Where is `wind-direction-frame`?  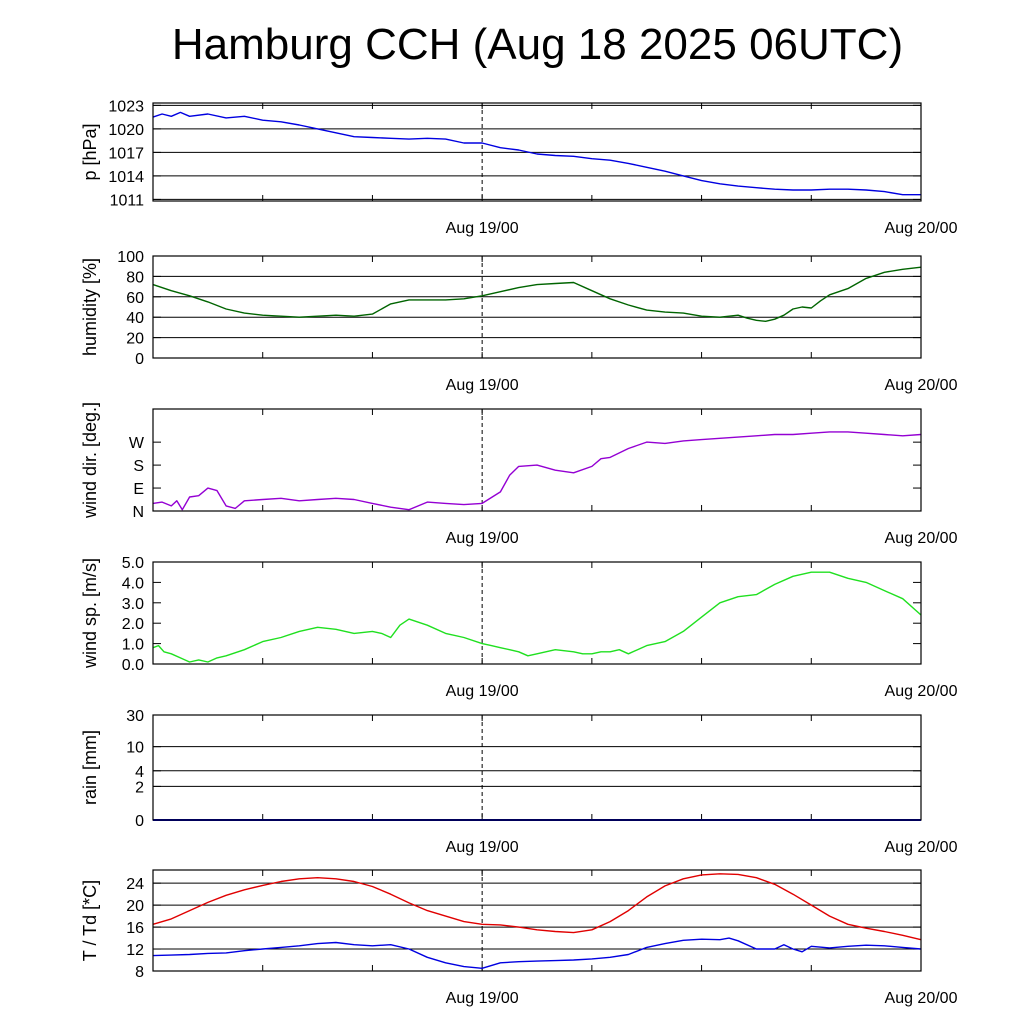 wind-direction-frame is located at coordinates (537, 460).